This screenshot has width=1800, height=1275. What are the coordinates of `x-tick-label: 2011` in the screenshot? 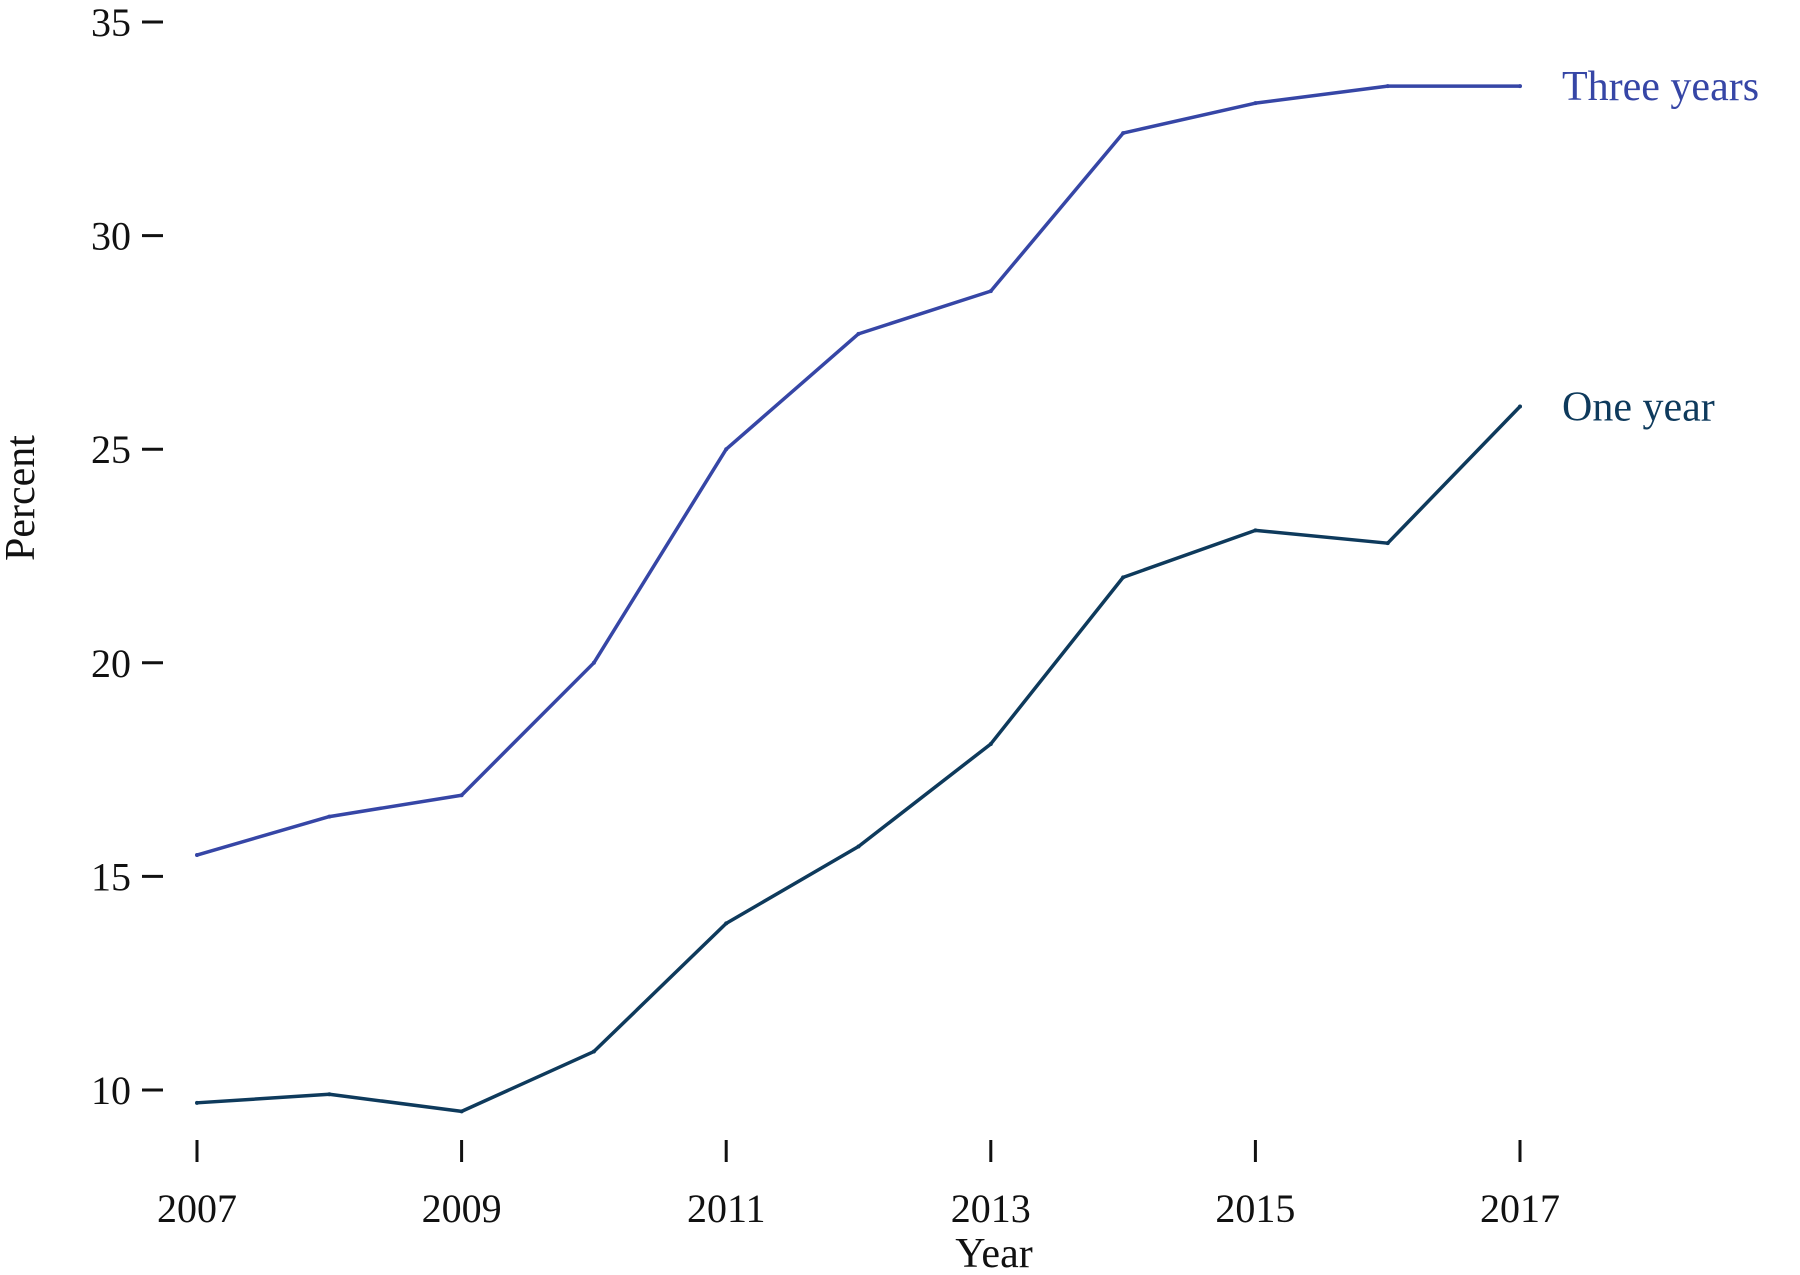 It's located at (726, 1208).